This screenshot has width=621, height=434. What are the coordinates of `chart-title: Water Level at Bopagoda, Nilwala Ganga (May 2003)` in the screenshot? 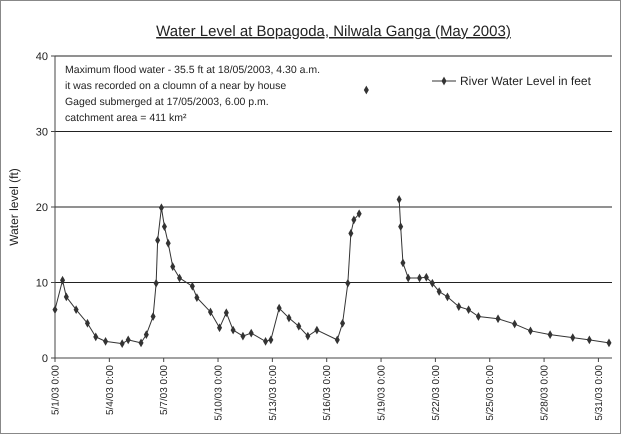 It's located at (333, 31).